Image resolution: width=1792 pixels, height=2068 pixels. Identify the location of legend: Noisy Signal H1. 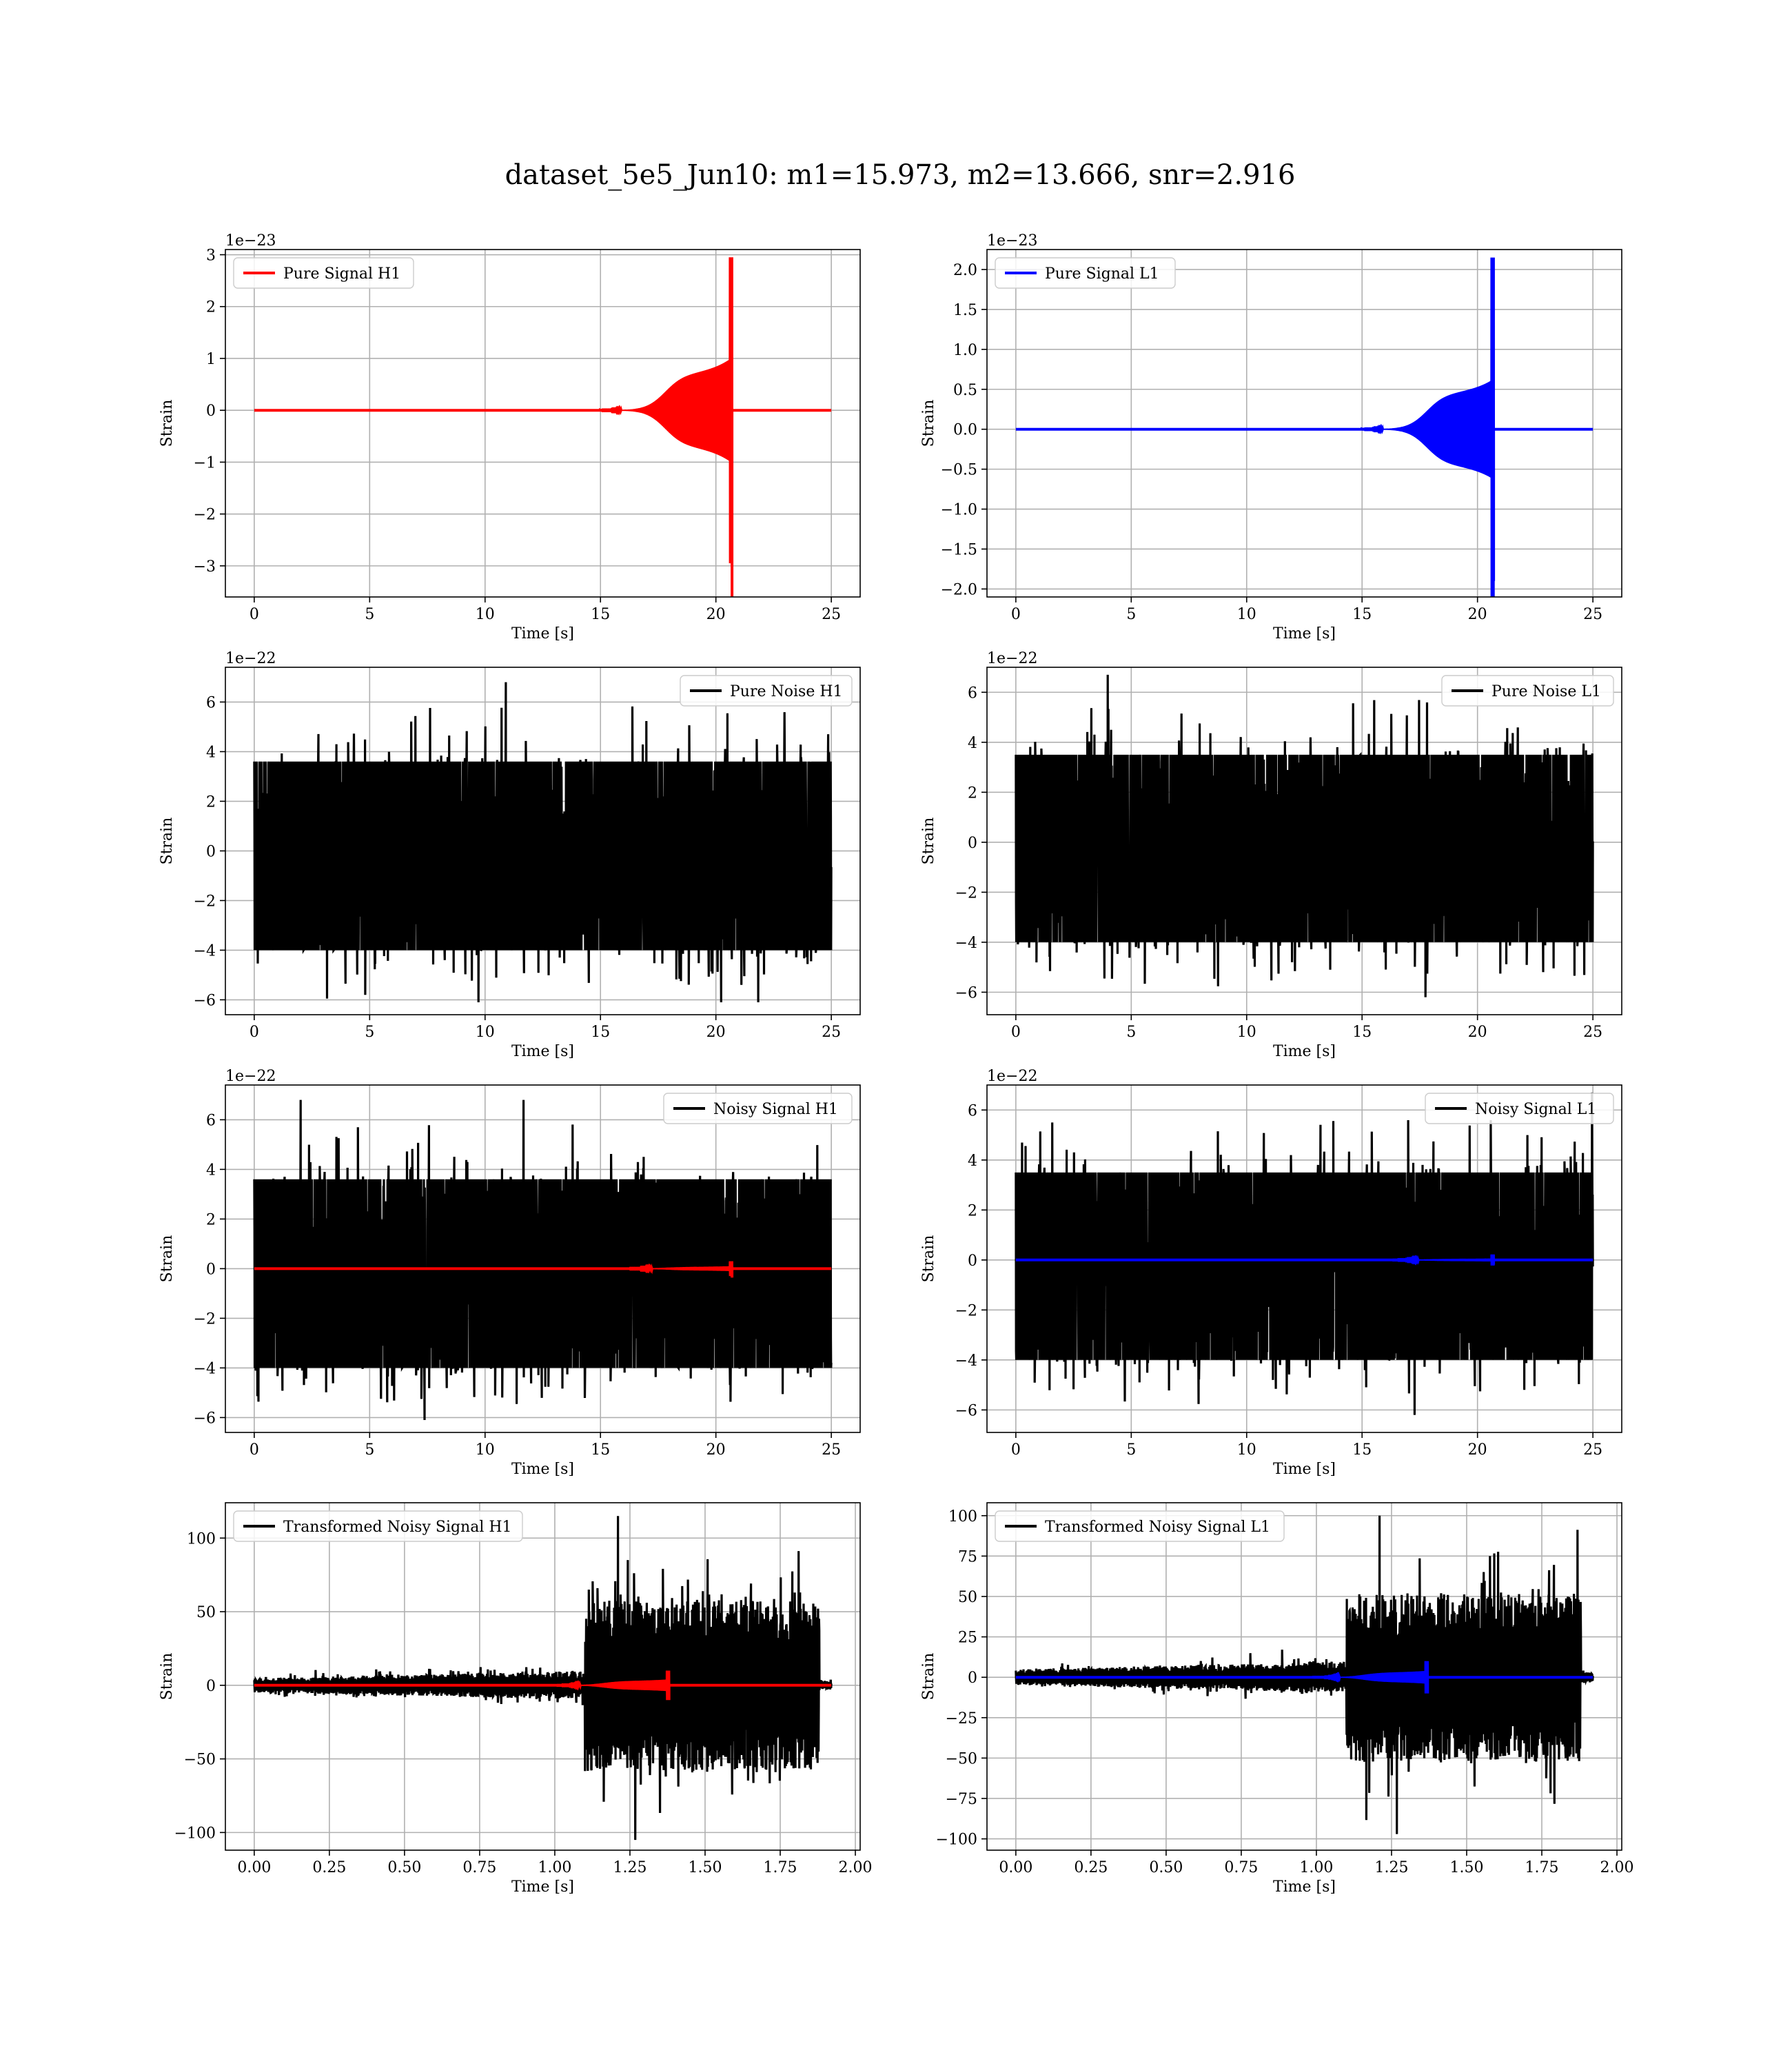
(758, 1108).